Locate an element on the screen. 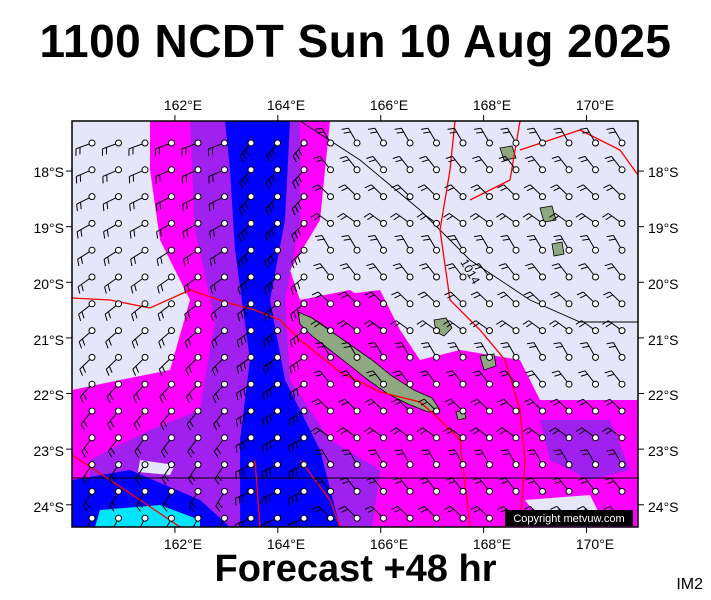  image-code: IM2 is located at coordinates (689, 584).